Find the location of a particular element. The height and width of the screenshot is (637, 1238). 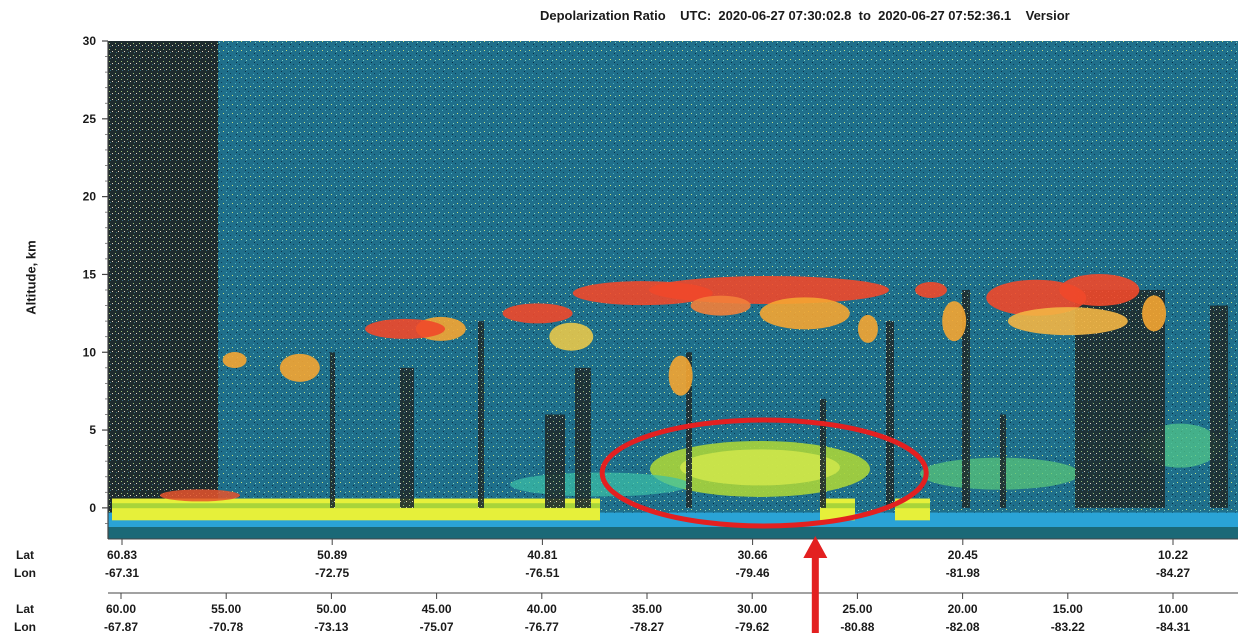

lower-track-lat: 55.00 is located at coordinates (226, 609).